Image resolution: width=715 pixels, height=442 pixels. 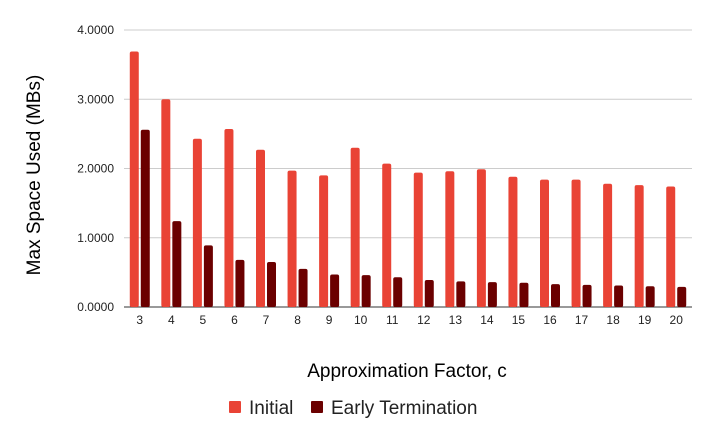 What do you see at coordinates (95, 30) in the screenshot?
I see `y-tick-label: 4.0000` at bounding box center [95, 30].